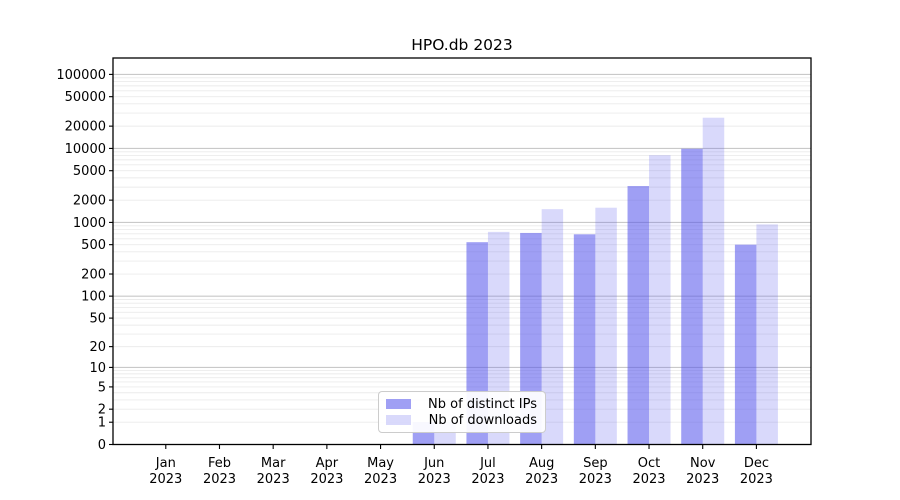 The width and height of the screenshot is (900, 500). What do you see at coordinates (638, 315) in the screenshot?
I see `bar-distinct-ips-Oct-2023` at bounding box center [638, 315].